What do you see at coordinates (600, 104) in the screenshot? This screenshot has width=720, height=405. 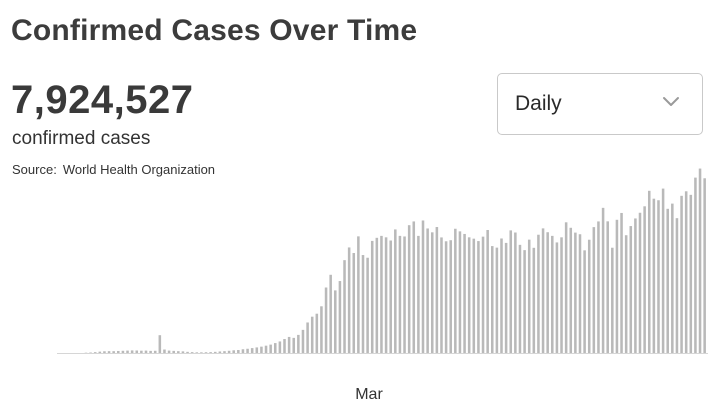 I see `period-select: Daily` at bounding box center [600, 104].